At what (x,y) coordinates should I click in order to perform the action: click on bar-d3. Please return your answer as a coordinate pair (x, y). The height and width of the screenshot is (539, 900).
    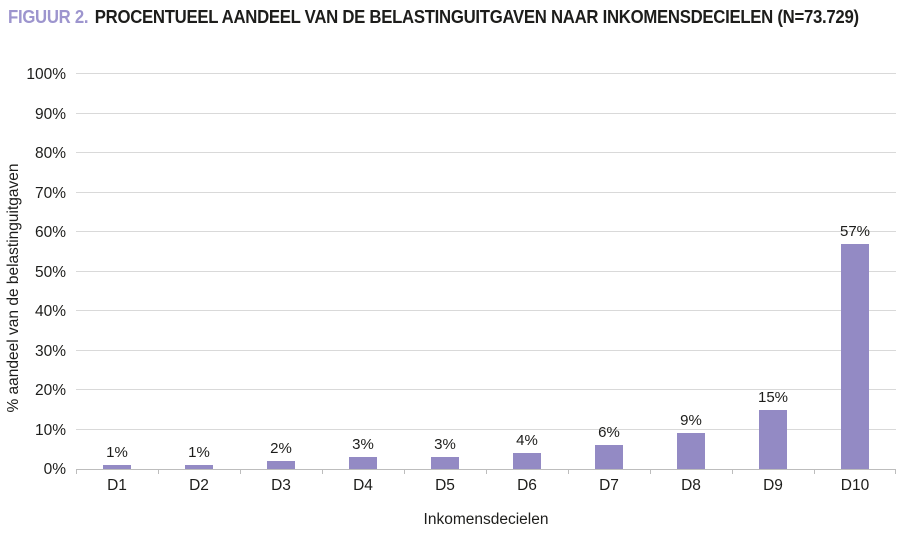
    Looking at the image, I should click on (281, 465).